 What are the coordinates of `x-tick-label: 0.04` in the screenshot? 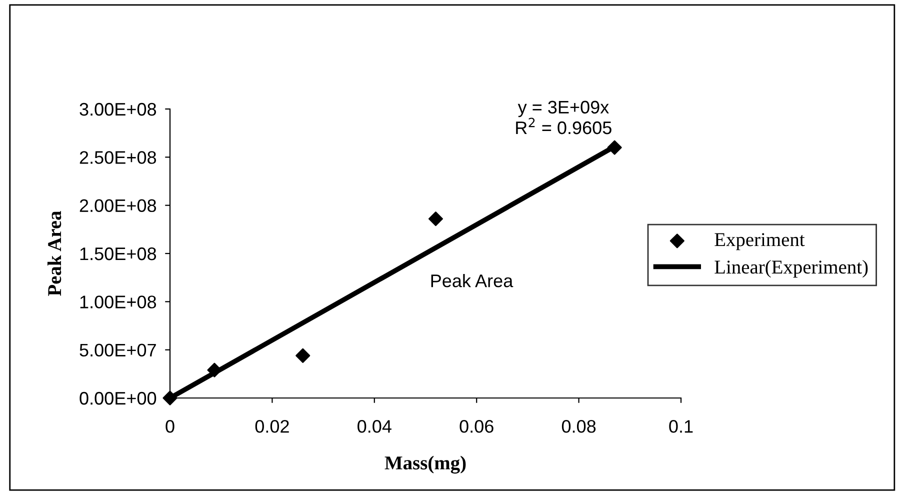 It's located at (375, 426).